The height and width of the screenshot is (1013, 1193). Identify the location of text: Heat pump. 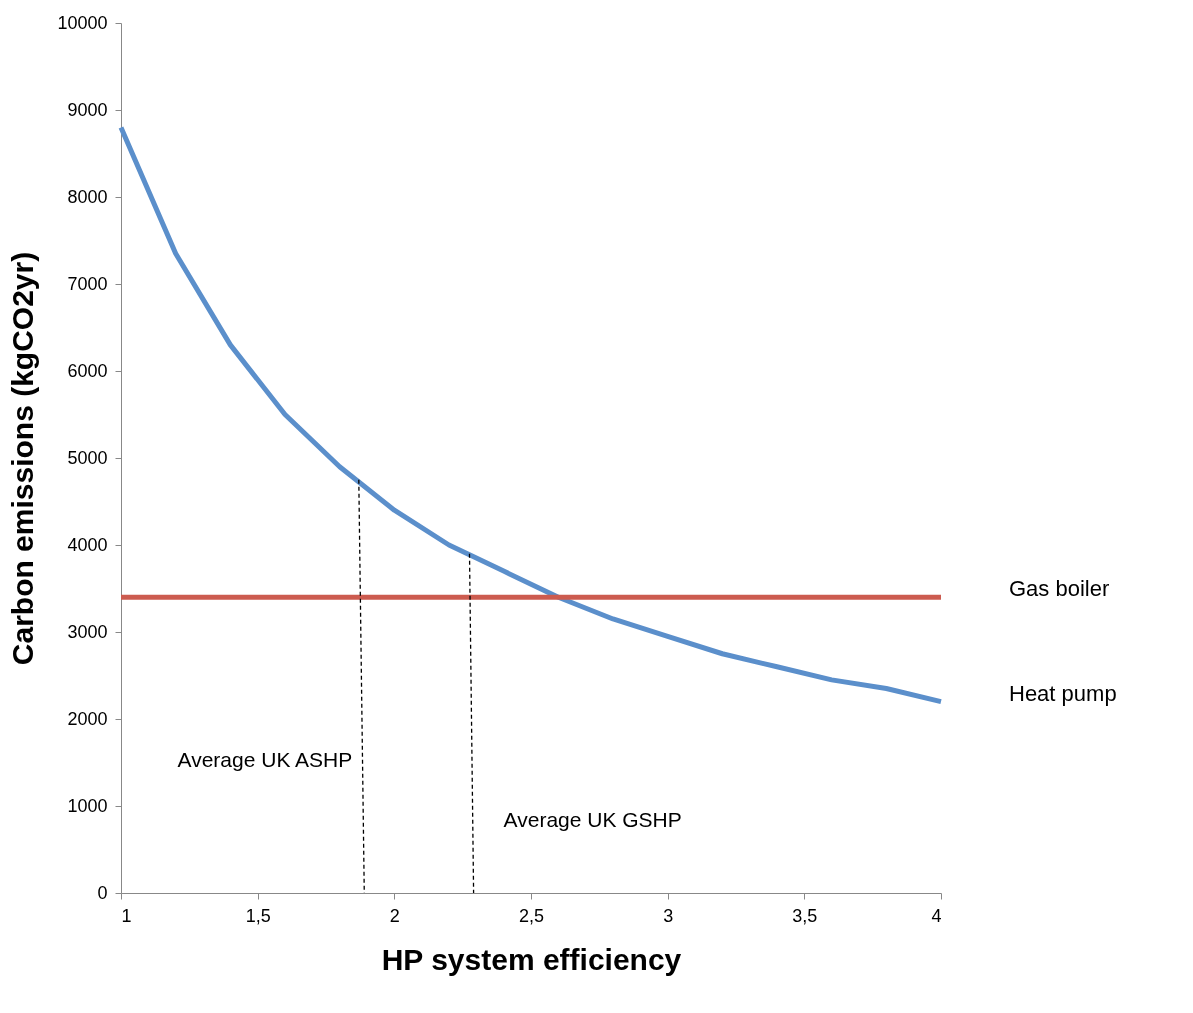
(1063, 693).